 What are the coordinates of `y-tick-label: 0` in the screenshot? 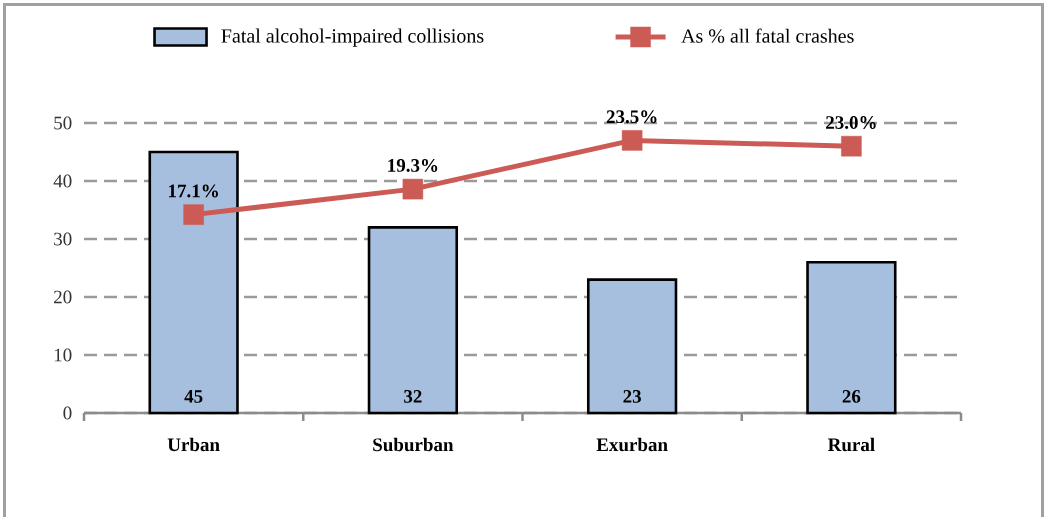 It's located at (67, 413).